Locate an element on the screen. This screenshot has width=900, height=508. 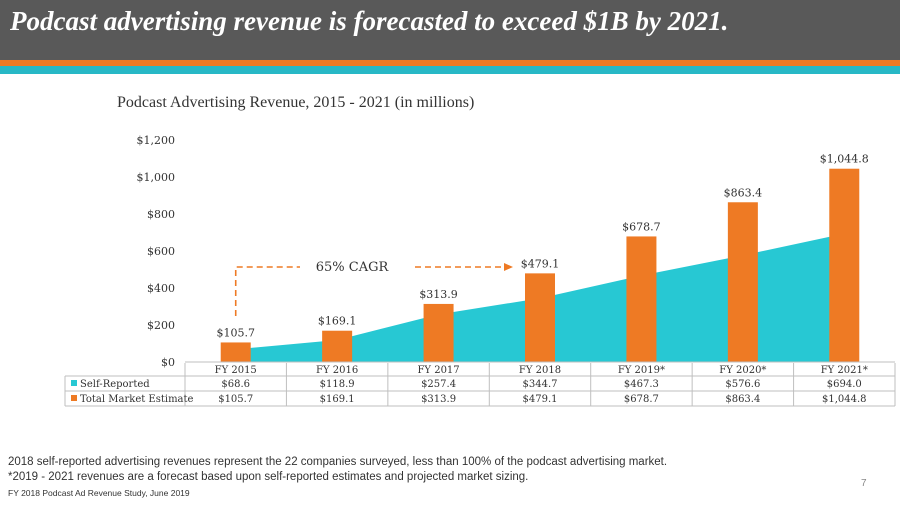
self-reported-value: $344.7 is located at coordinates (540, 384).